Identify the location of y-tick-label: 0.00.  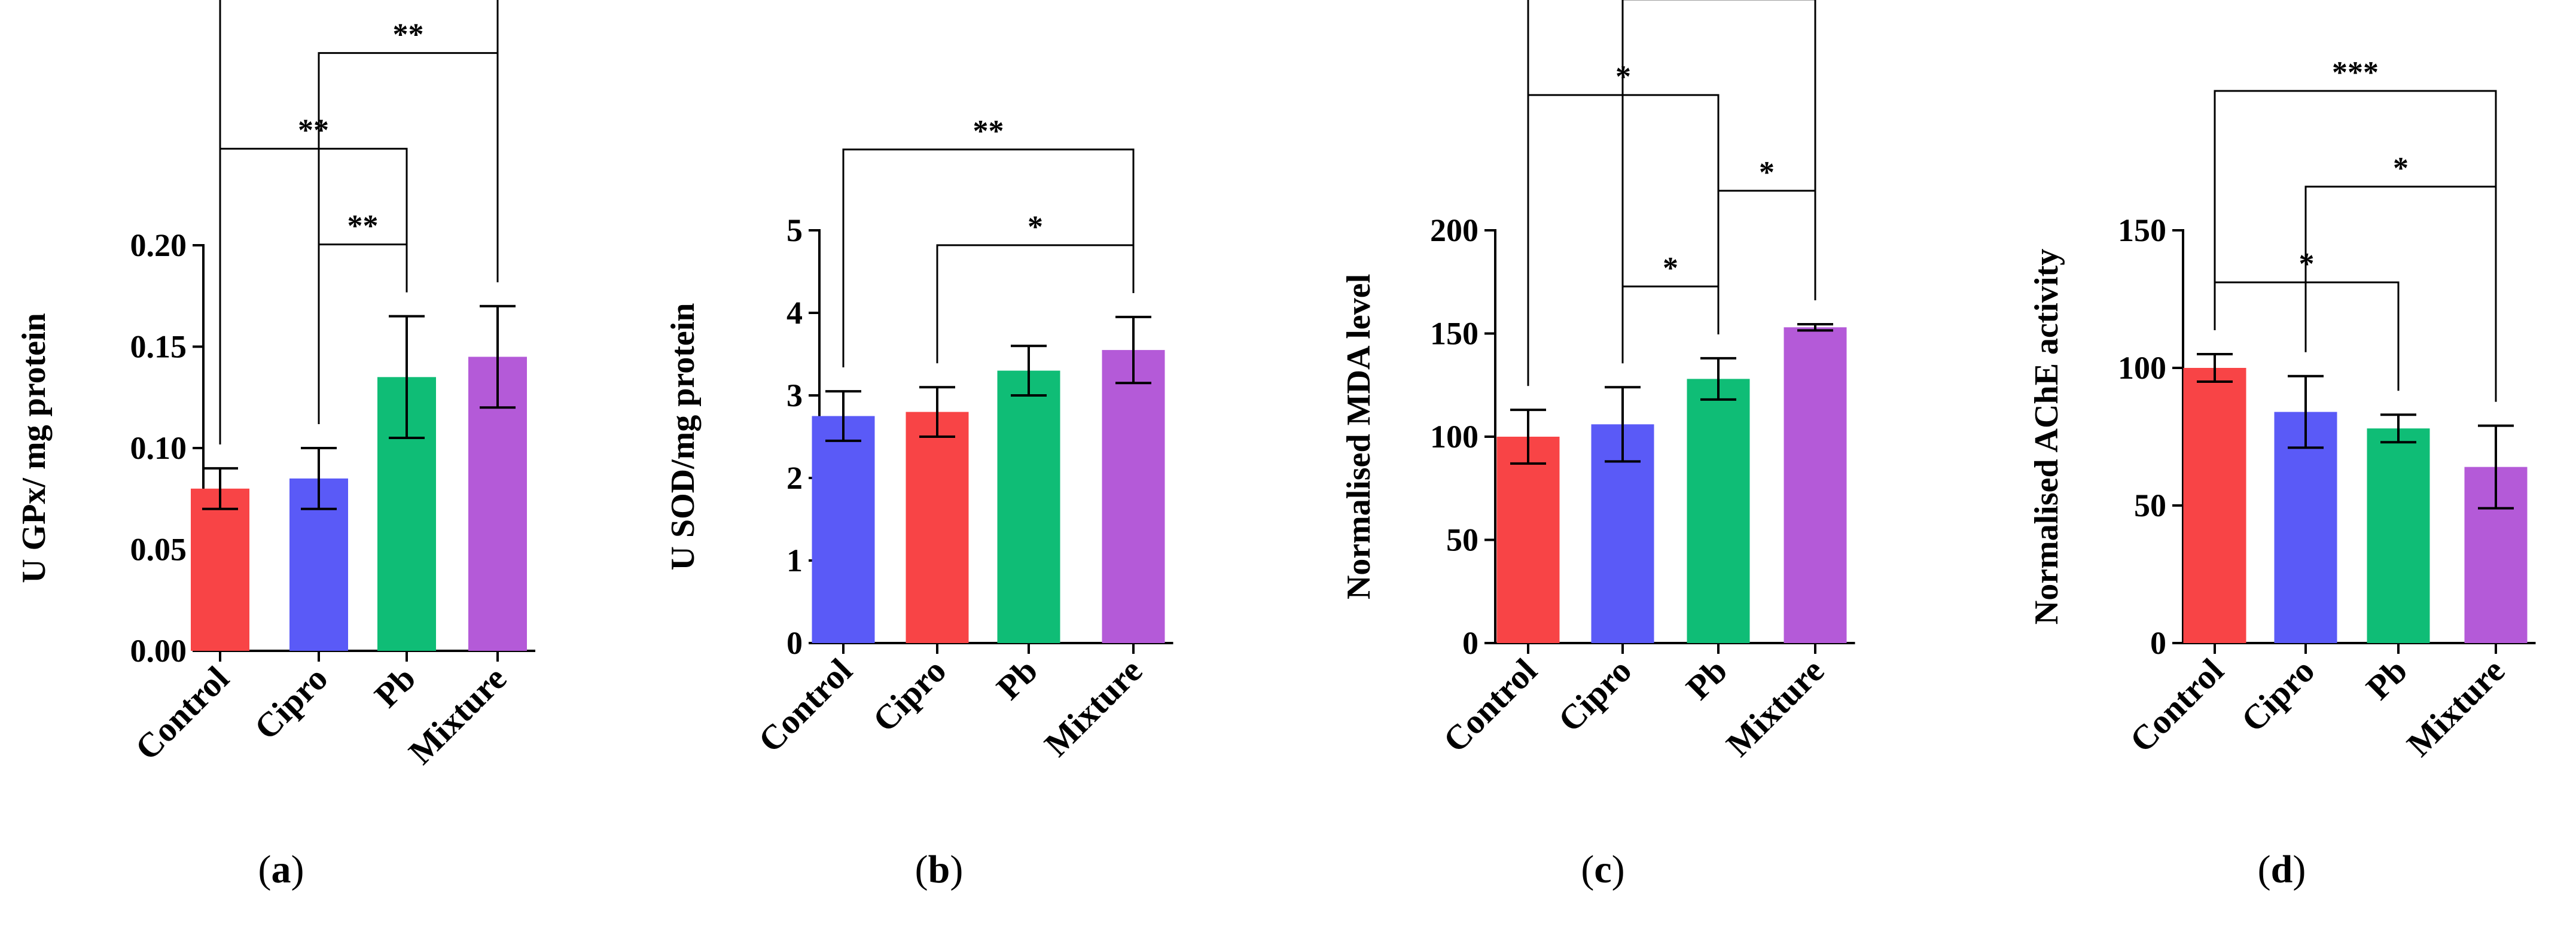
(159, 651).